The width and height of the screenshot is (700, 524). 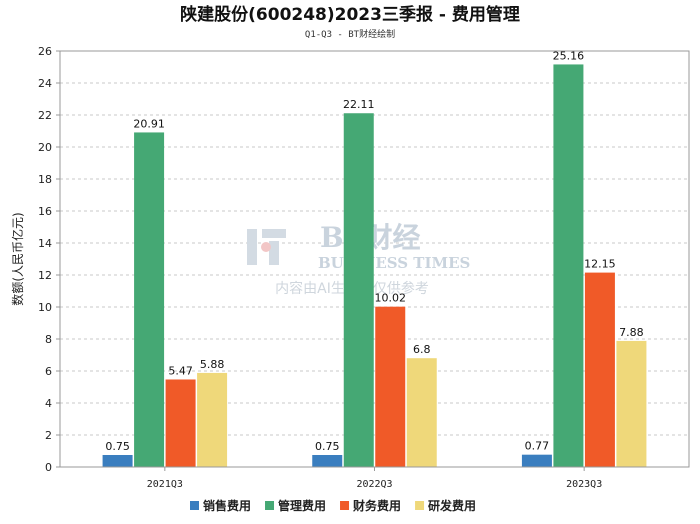 I want to click on y-tick-label: 6, so click(x=48, y=371).